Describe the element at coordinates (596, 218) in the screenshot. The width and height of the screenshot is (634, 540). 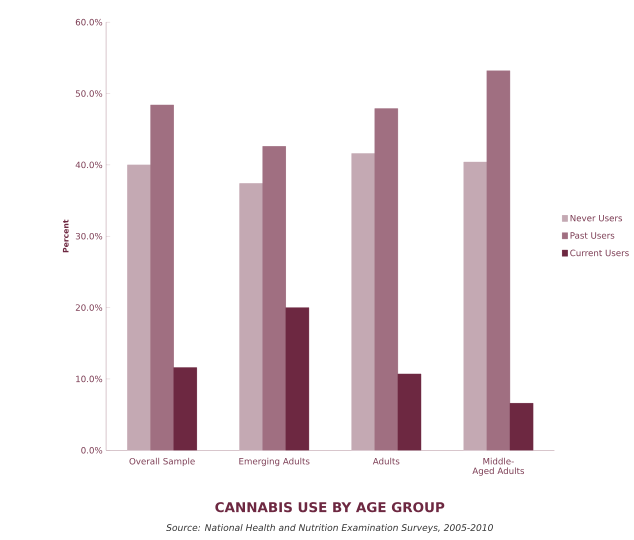
I see `legend-label: Never Users` at that location.